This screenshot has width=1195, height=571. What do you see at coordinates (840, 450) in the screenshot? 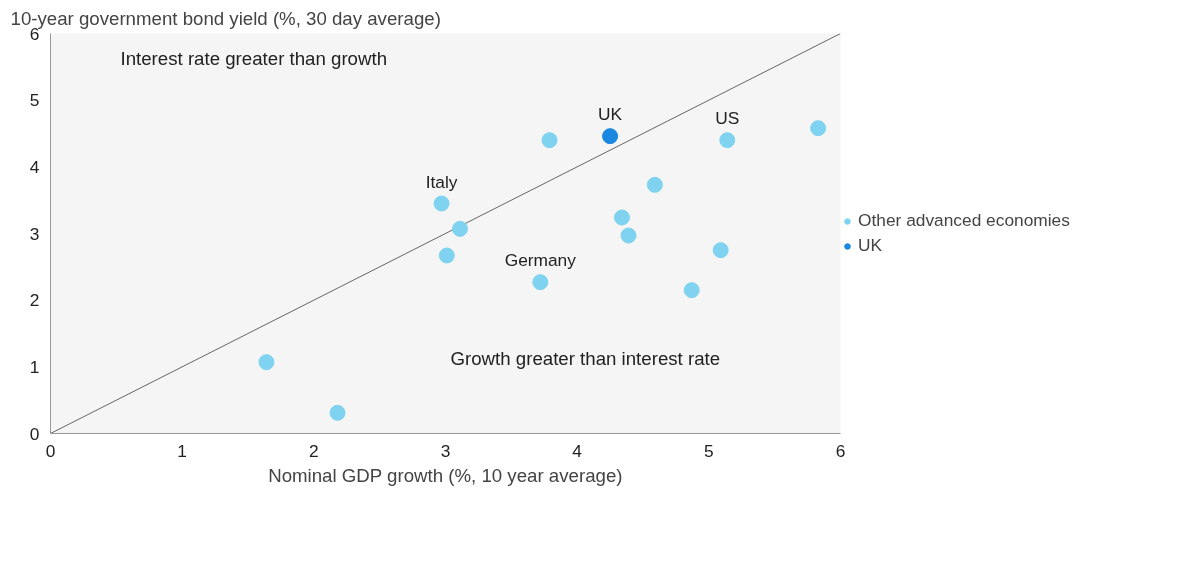
I see `x-tick-label: 6` at bounding box center [840, 450].